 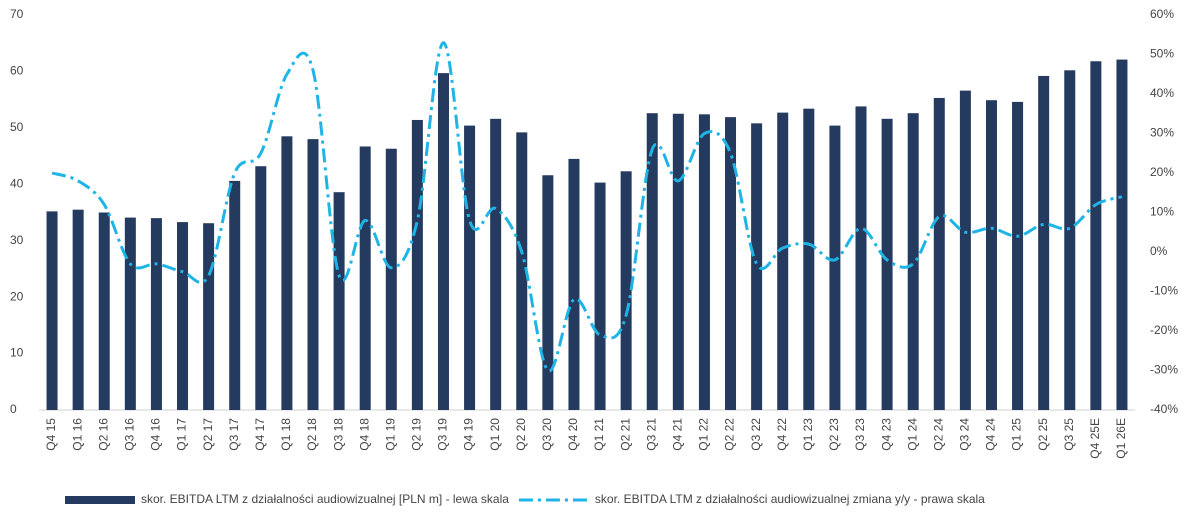 I want to click on x-tick-label: Q3 20, so click(x=547, y=434).